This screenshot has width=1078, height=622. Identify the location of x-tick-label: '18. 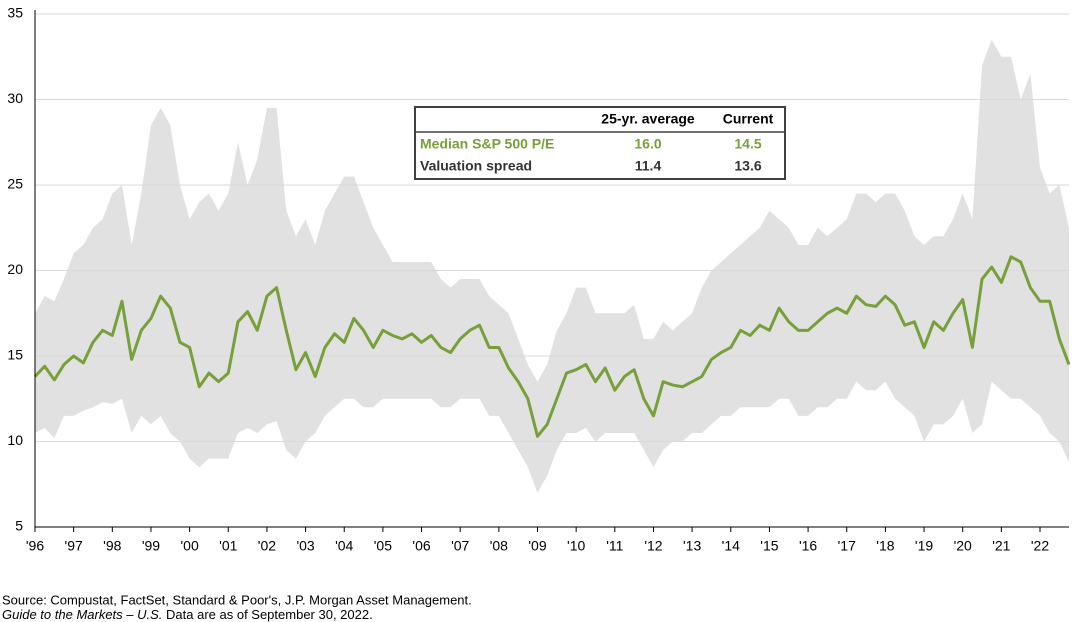
(885, 546).